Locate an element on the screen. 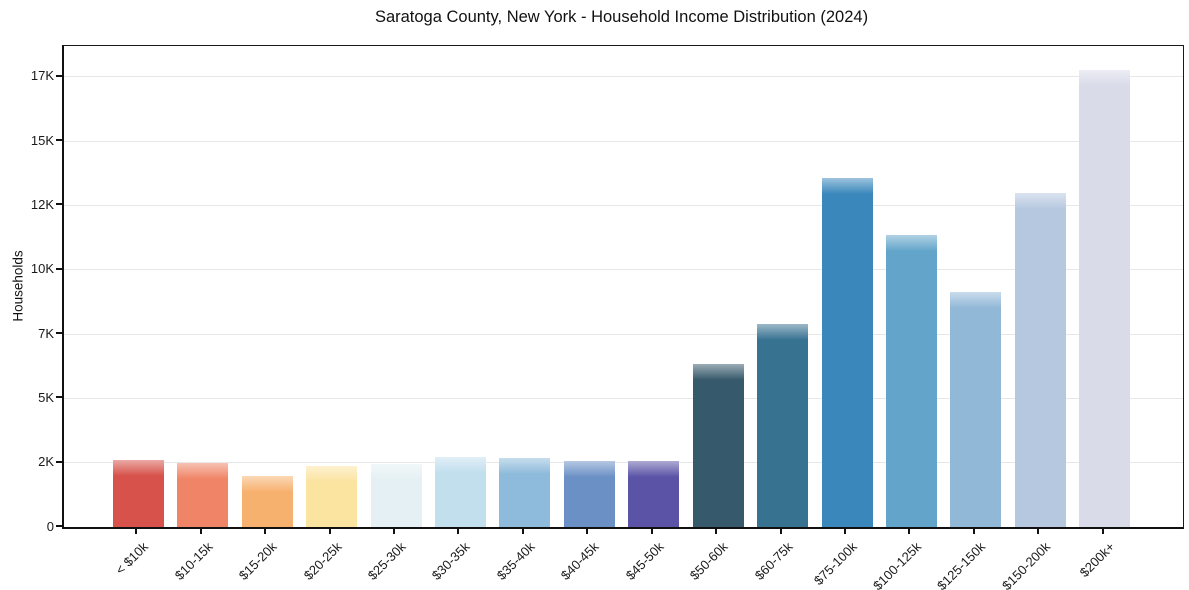  x-tick-mark-$125-150k is located at coordinates (973, 531).